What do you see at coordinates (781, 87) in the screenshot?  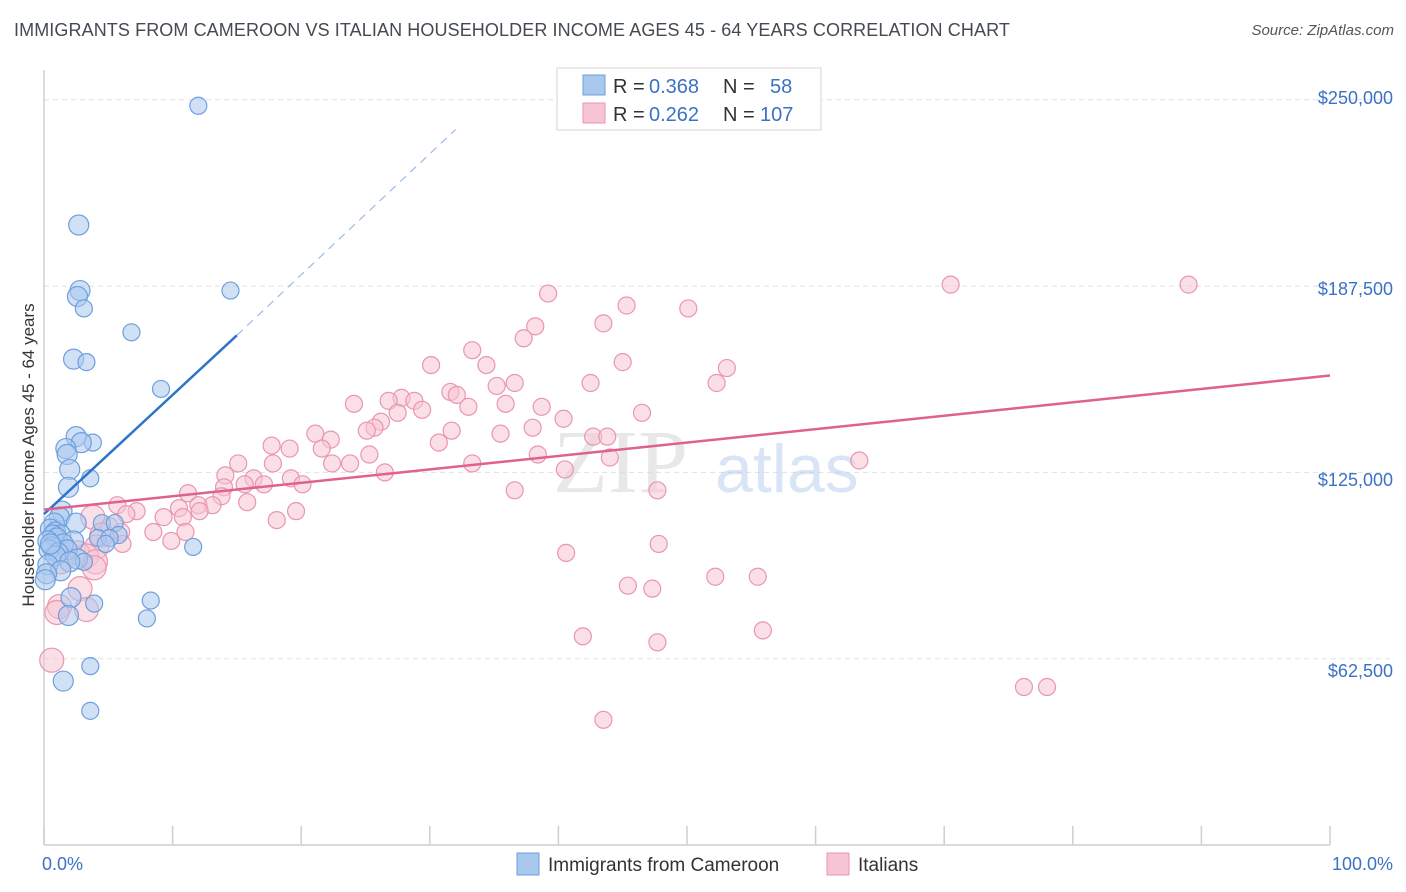 I see `legend-n-value-1: 58` at bounding box center [781, 87].